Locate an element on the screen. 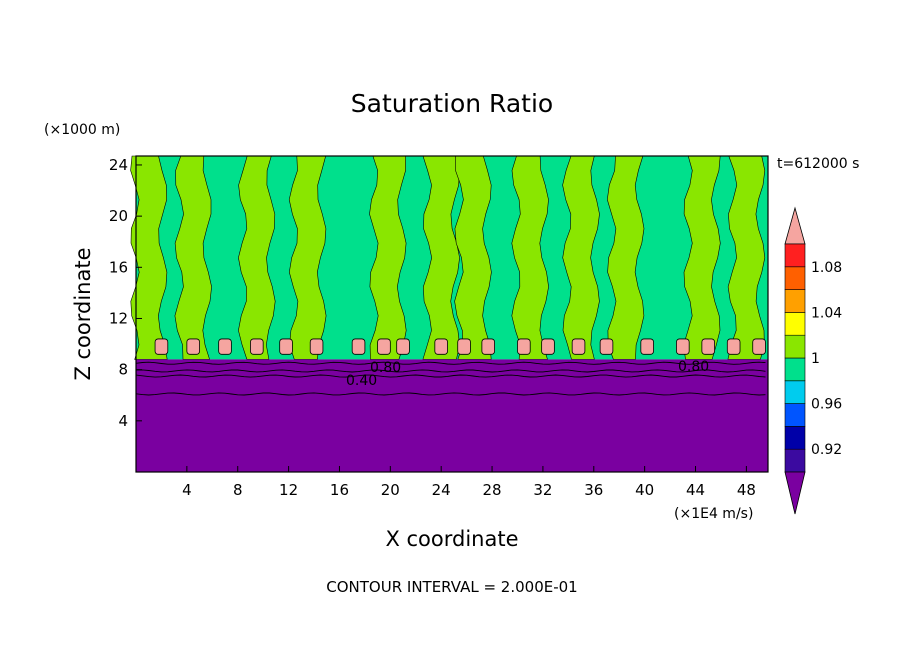  x-tick-label: 8 is located at coordinates (238, 490).